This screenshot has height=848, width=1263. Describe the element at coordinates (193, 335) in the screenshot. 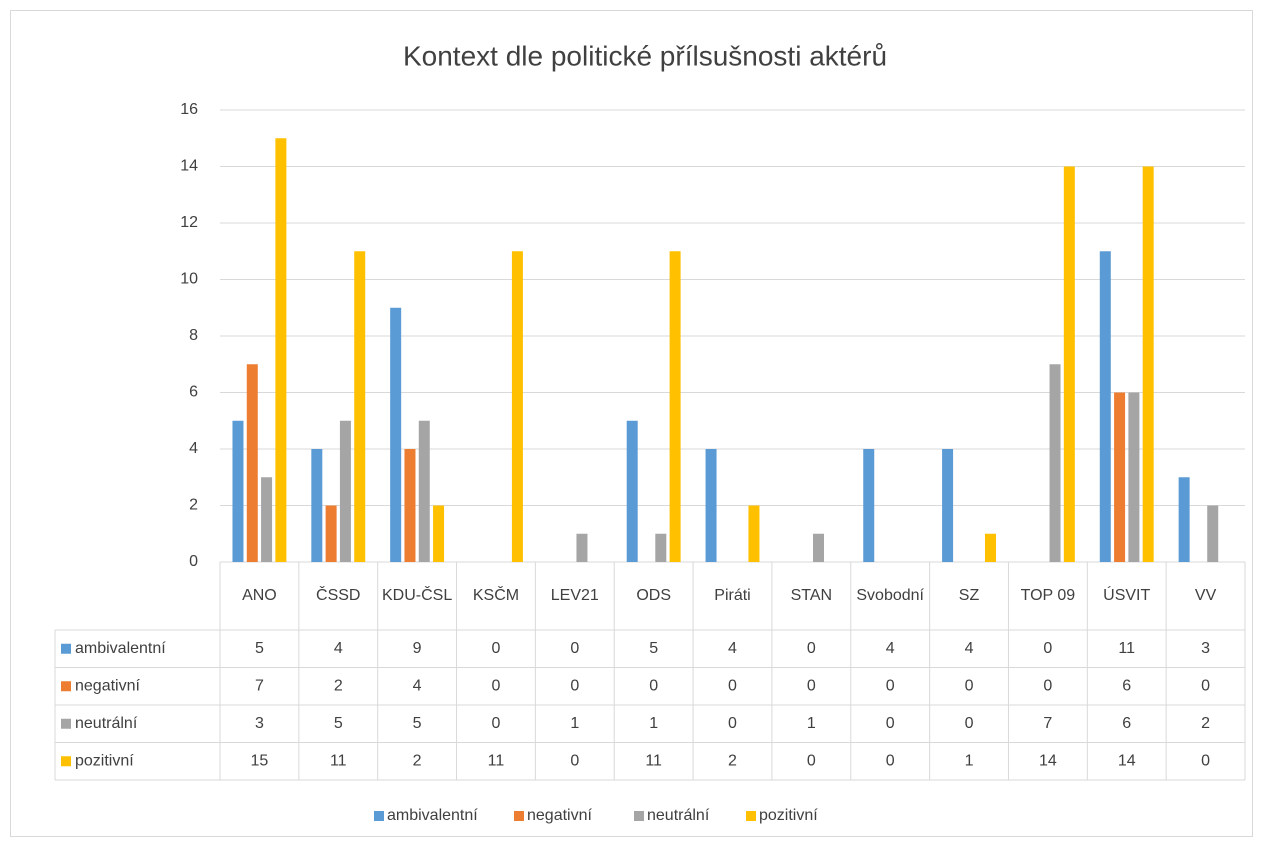

I see `y-tick-label: 8` at that location.